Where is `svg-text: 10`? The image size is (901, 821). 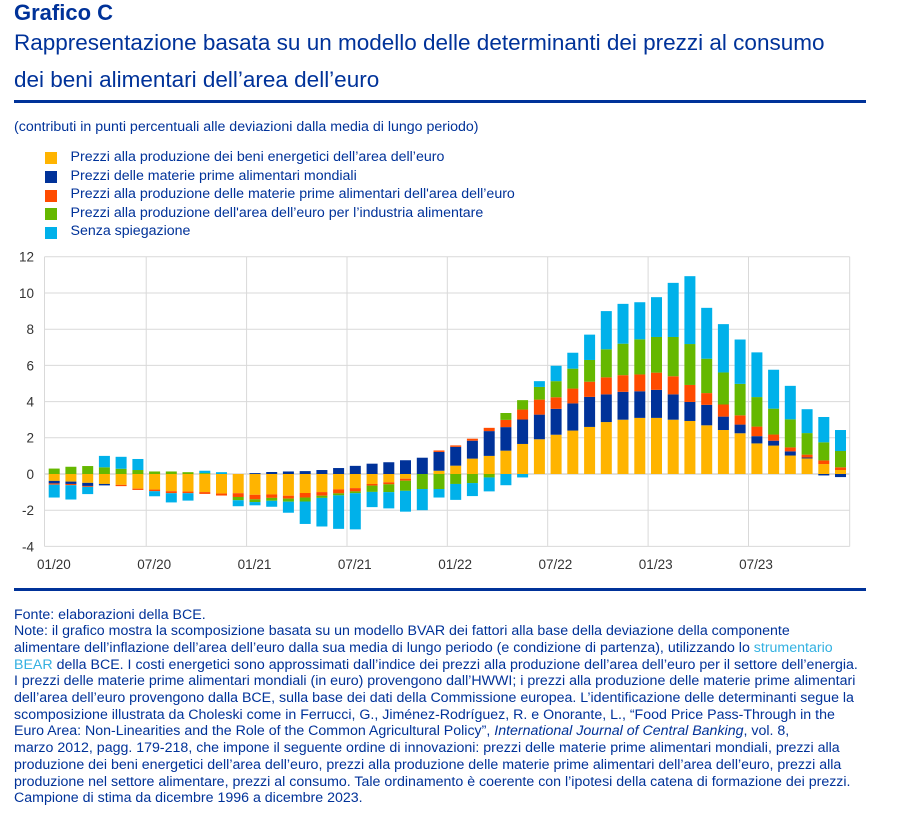
svg-text: 10 is located at coordinates (26, 293).